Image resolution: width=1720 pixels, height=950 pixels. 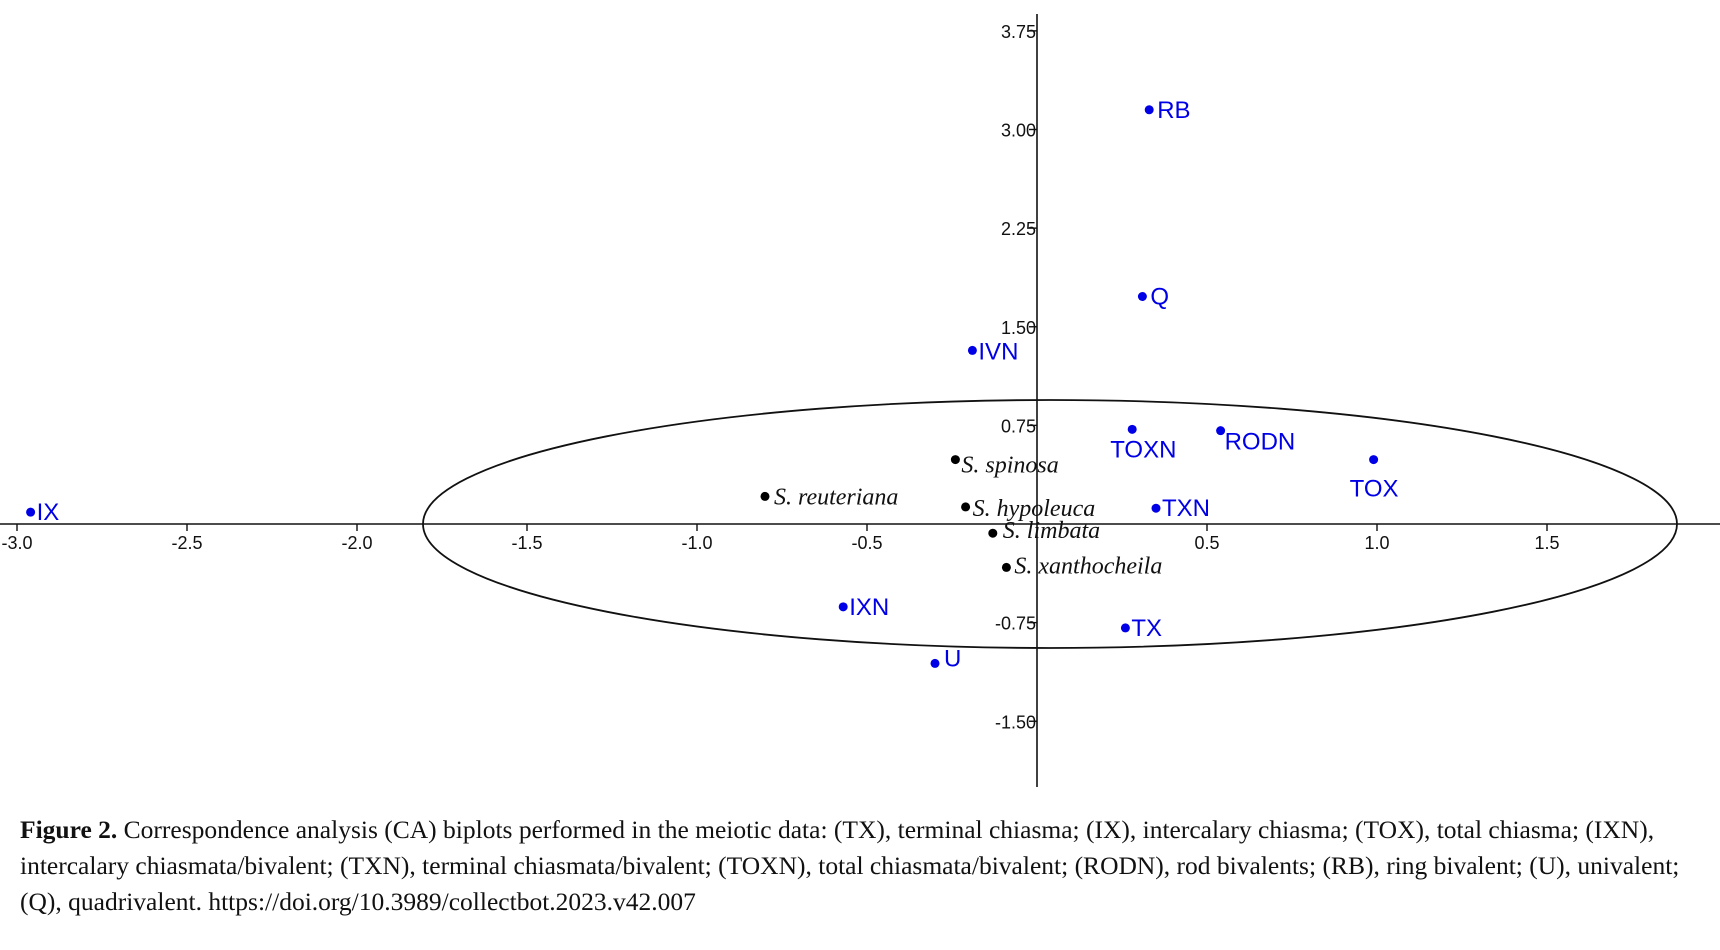 What do you see at coordinates (48, 512) in the screenshot?
I see `point-label-ix: IX` at bounding box center [48, 512].